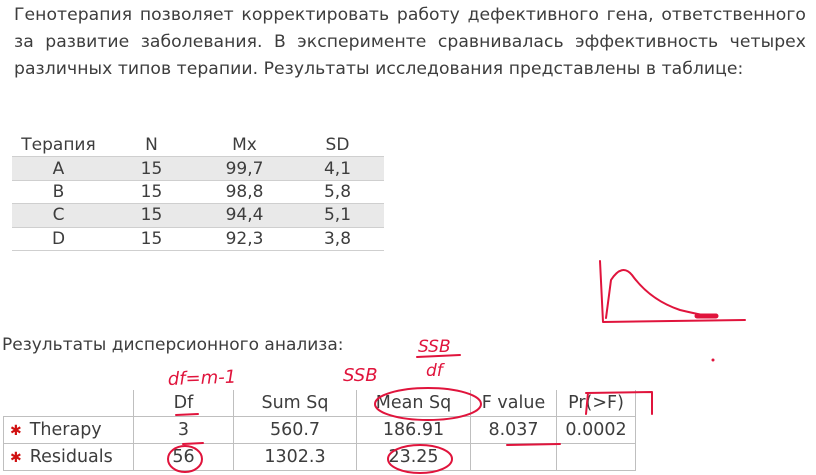 This screenshot has height=475, width=816. I want to click on table-cell: 1302.3, so click(295, 457).